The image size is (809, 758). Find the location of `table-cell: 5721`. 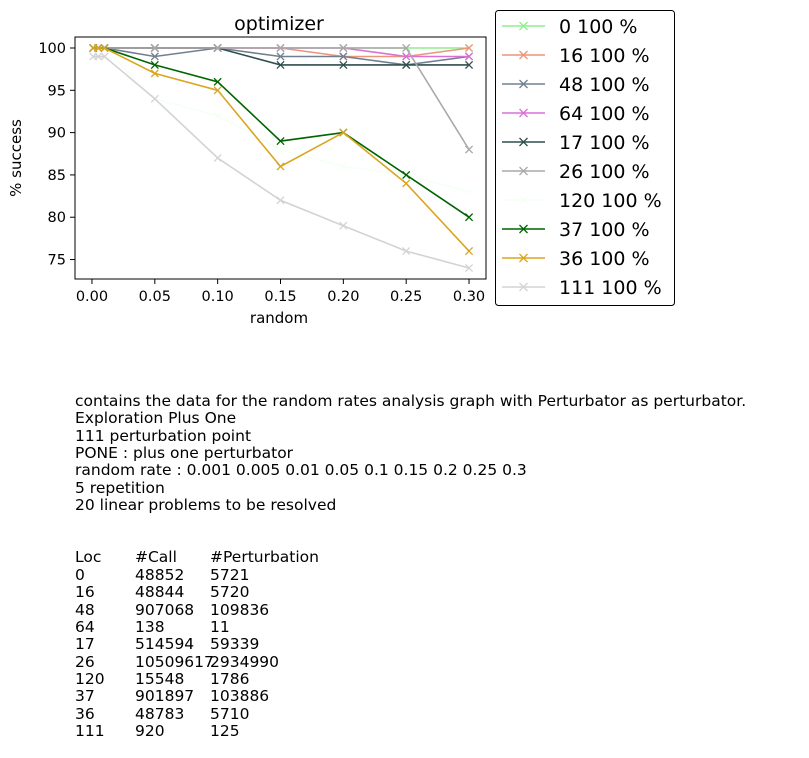

table-cell: 5721 is located at coordinates (230, 574).